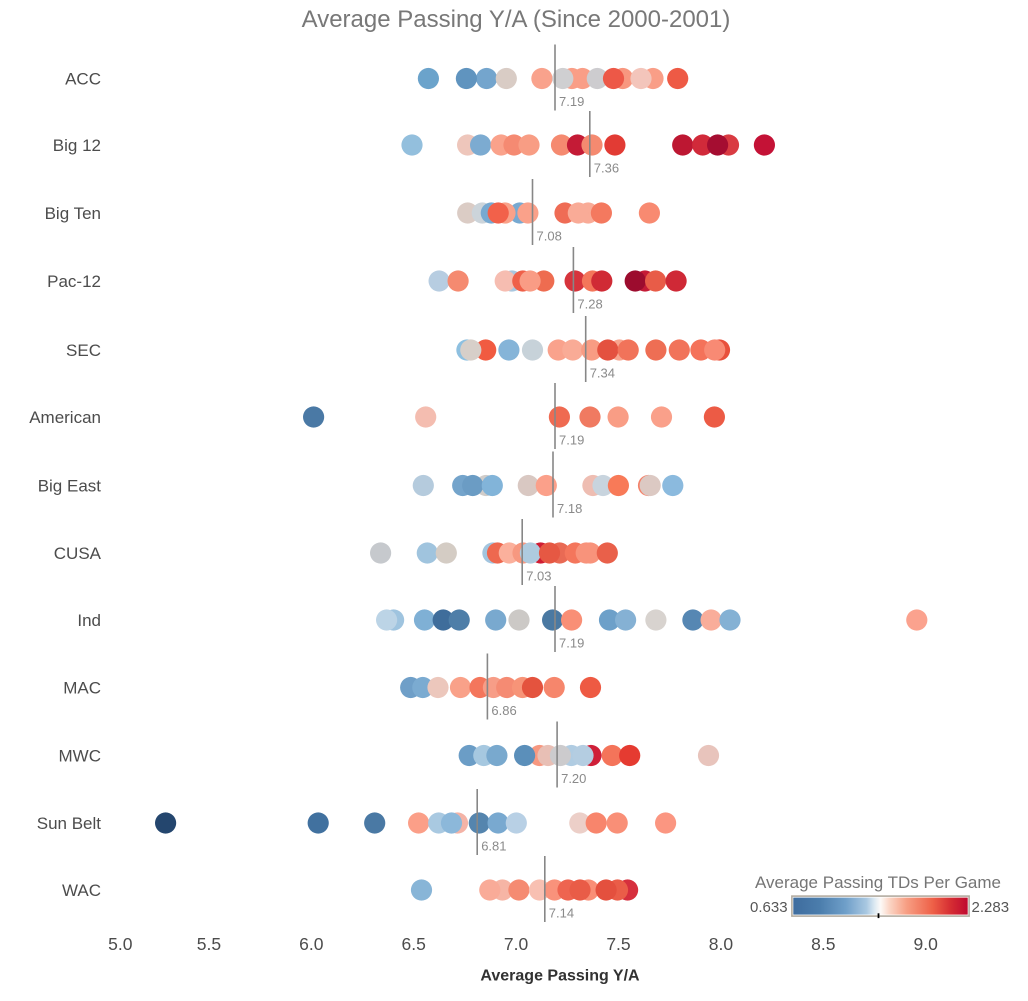  I want to click on svg-text: WAC, so click(81, 890).